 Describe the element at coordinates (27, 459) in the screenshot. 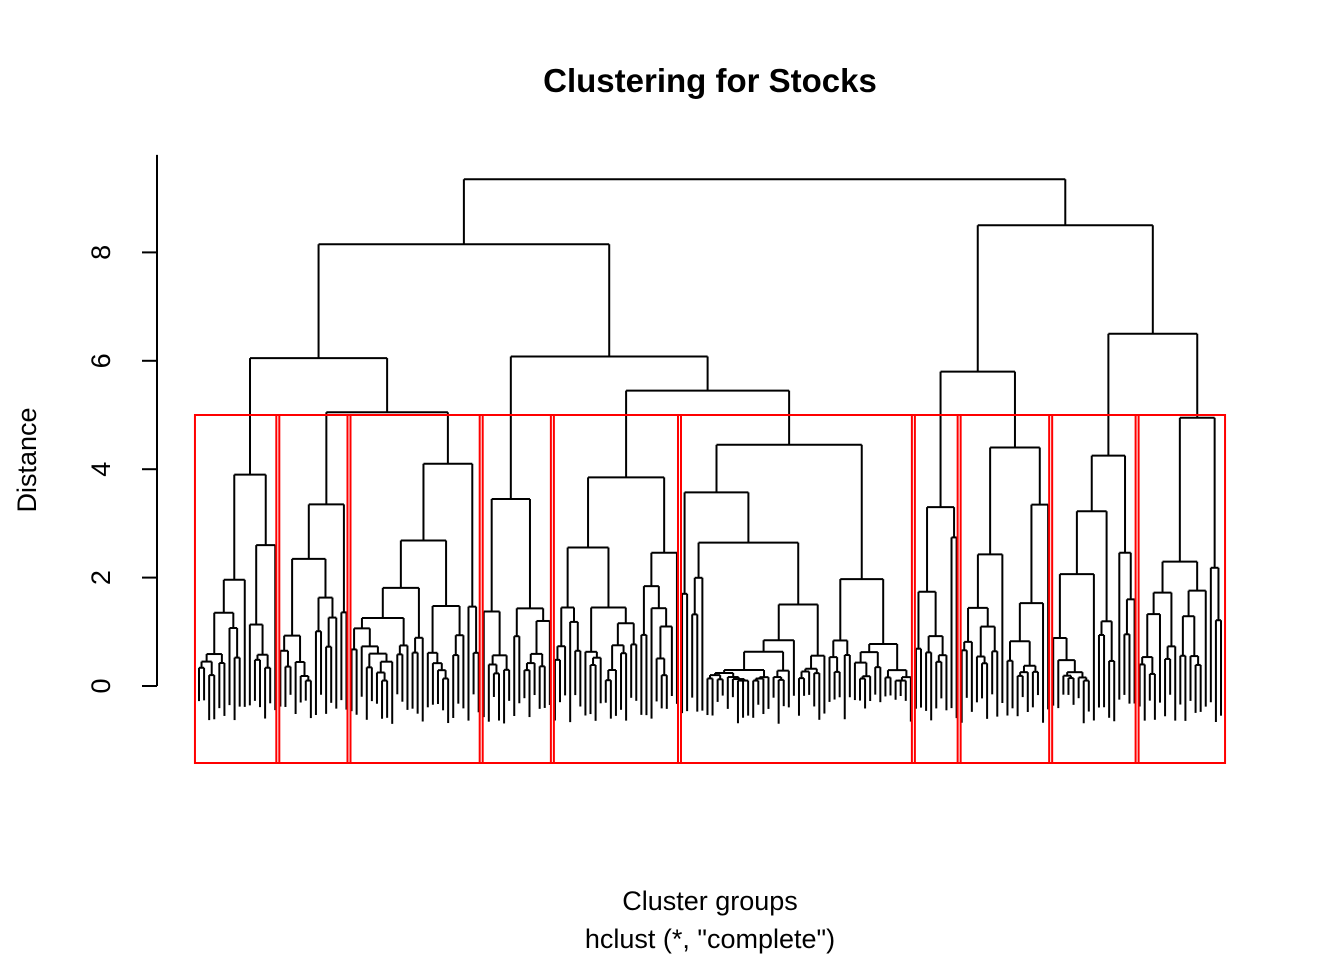

I see `y-axis-label: Distance` at that location.